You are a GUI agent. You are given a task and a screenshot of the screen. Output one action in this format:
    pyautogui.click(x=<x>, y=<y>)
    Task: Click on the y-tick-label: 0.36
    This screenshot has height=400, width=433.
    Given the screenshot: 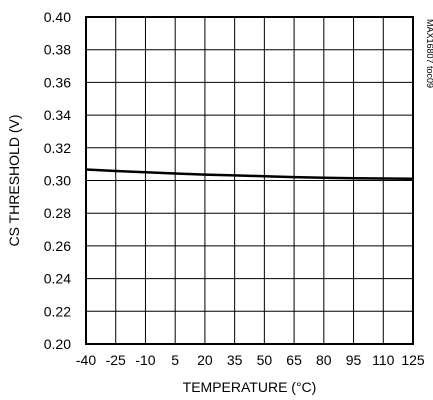 What is the action you would take?
    pyautogui.click(x=57, y=82)
    